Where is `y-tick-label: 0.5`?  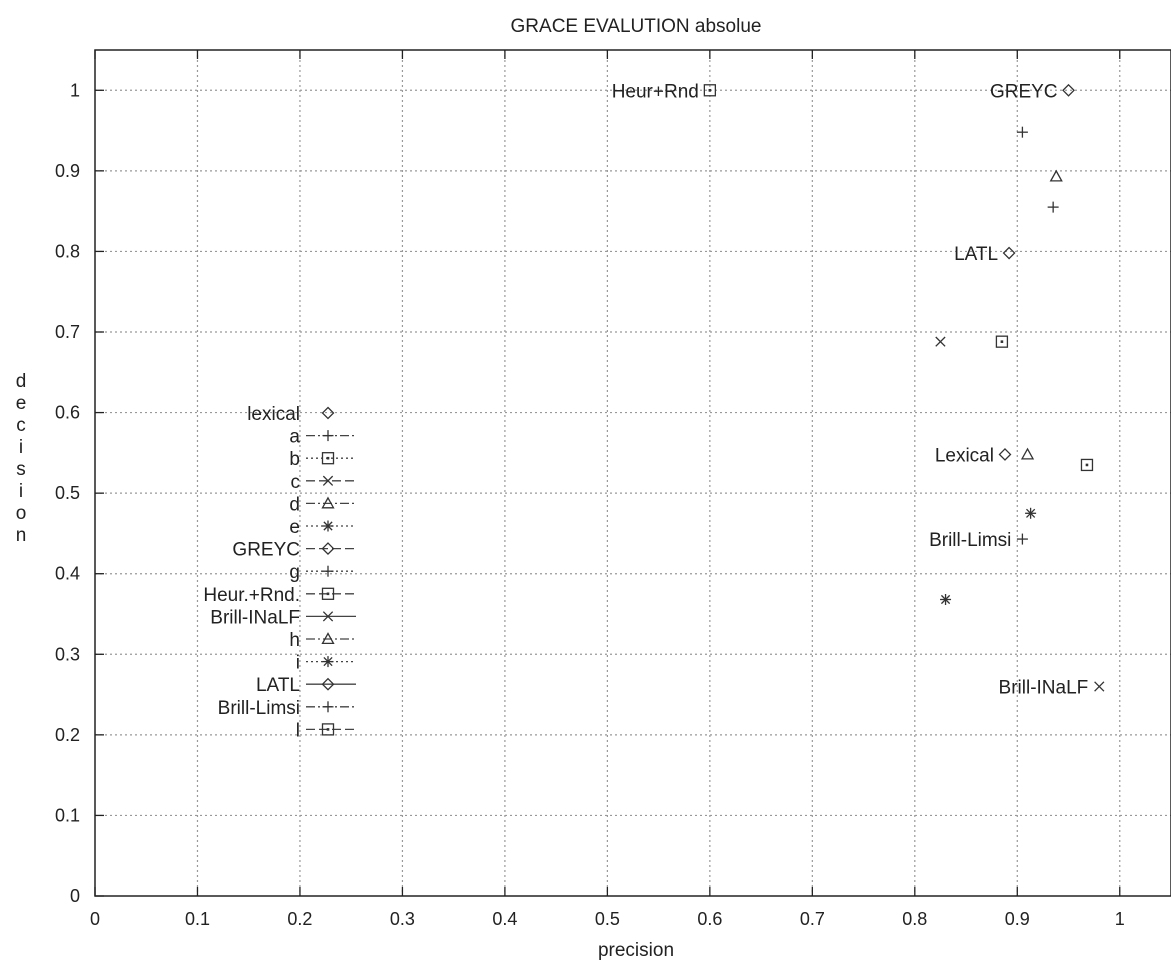 y-tick-label: 0.5 is located at coordinates (67, 493).